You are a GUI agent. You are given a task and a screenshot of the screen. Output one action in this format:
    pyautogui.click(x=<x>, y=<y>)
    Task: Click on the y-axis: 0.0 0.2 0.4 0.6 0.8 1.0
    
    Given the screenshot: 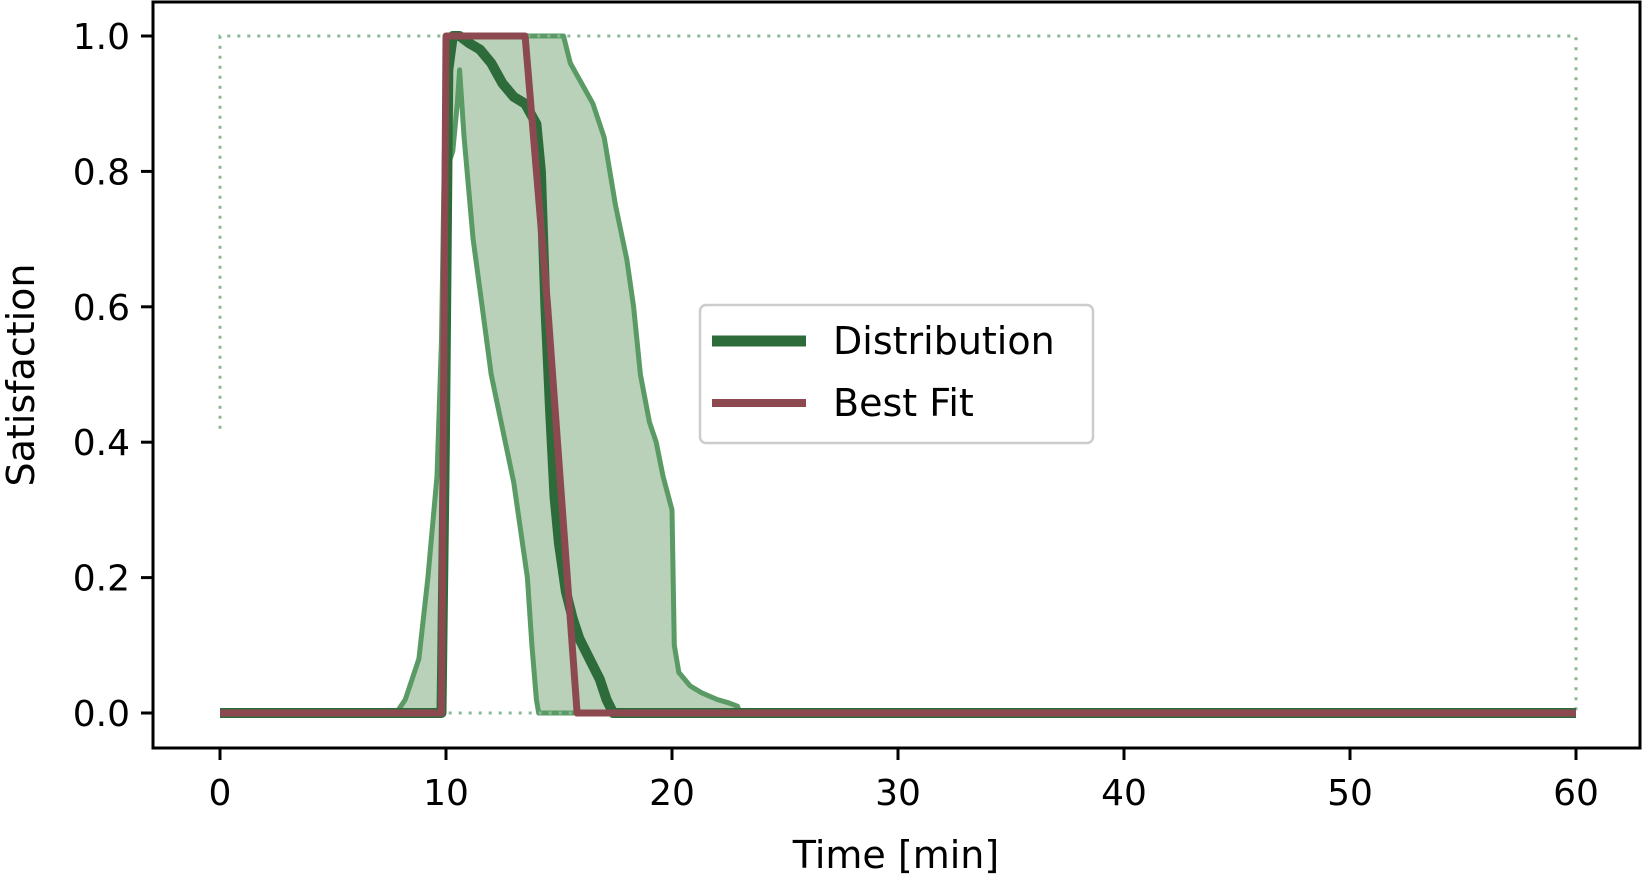 What is the action you would take?
    pyautogui.click(x=113, y=376)
    